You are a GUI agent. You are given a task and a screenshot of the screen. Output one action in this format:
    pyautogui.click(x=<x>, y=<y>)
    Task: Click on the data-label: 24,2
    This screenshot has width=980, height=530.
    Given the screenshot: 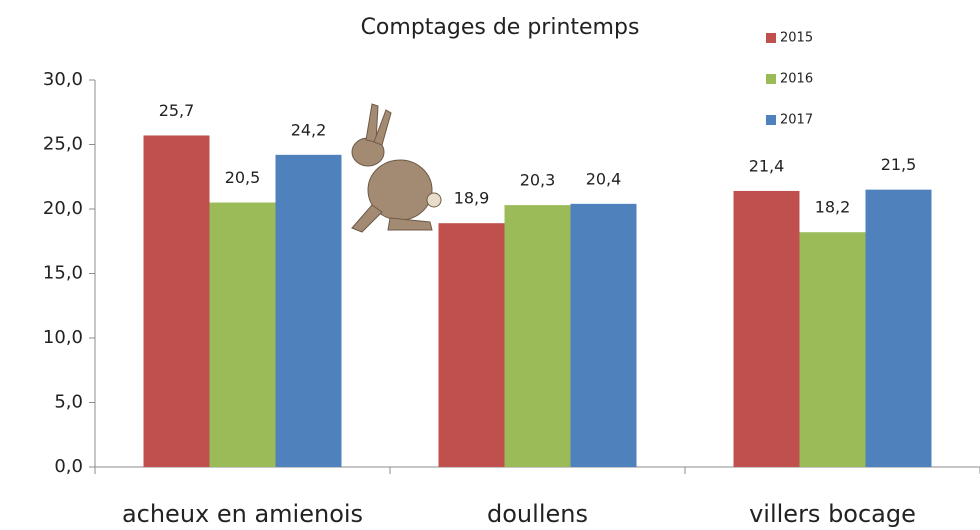 What is the action you would take?
    pyautogui.click(x=309, y=129)
    